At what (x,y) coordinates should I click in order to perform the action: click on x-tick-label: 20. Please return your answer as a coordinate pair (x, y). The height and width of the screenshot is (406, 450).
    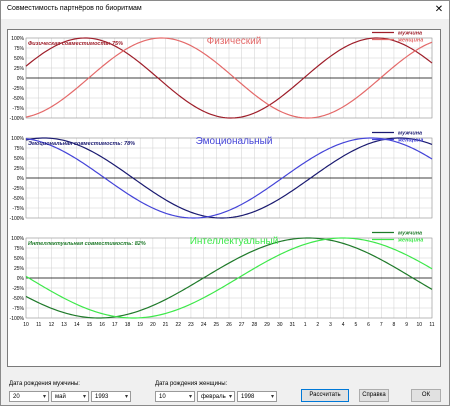
    Looking at the image, I should click on (153, 325).